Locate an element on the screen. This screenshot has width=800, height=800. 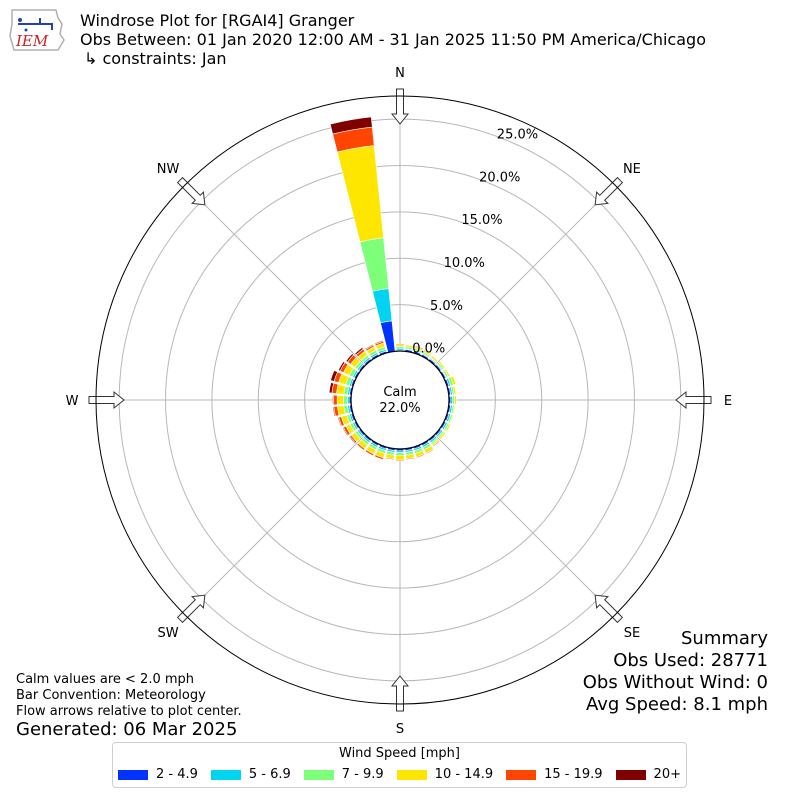
legend-item: 20+ is located at coordinates (648, 774).